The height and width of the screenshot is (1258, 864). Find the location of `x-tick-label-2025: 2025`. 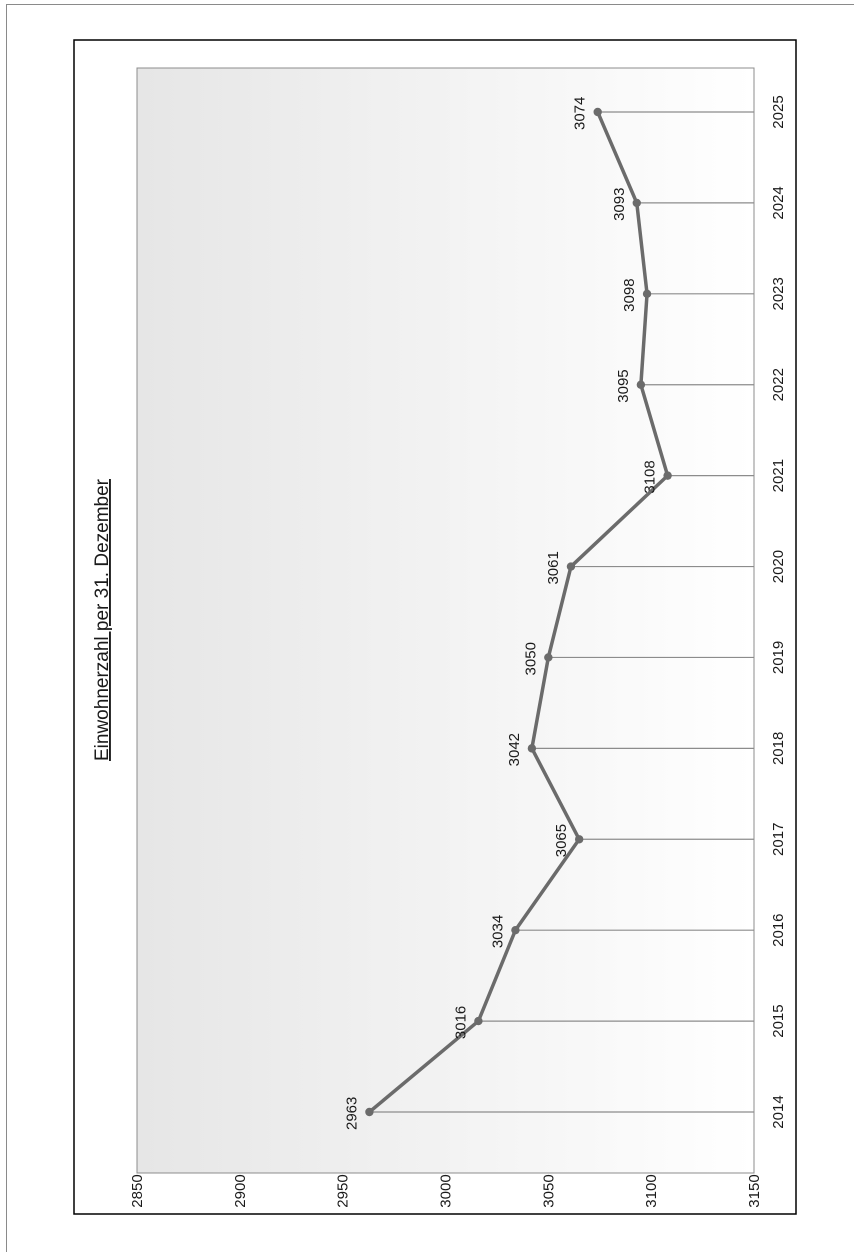

x-tick-label-2025: 2025 is located at coordinates (778, 111).